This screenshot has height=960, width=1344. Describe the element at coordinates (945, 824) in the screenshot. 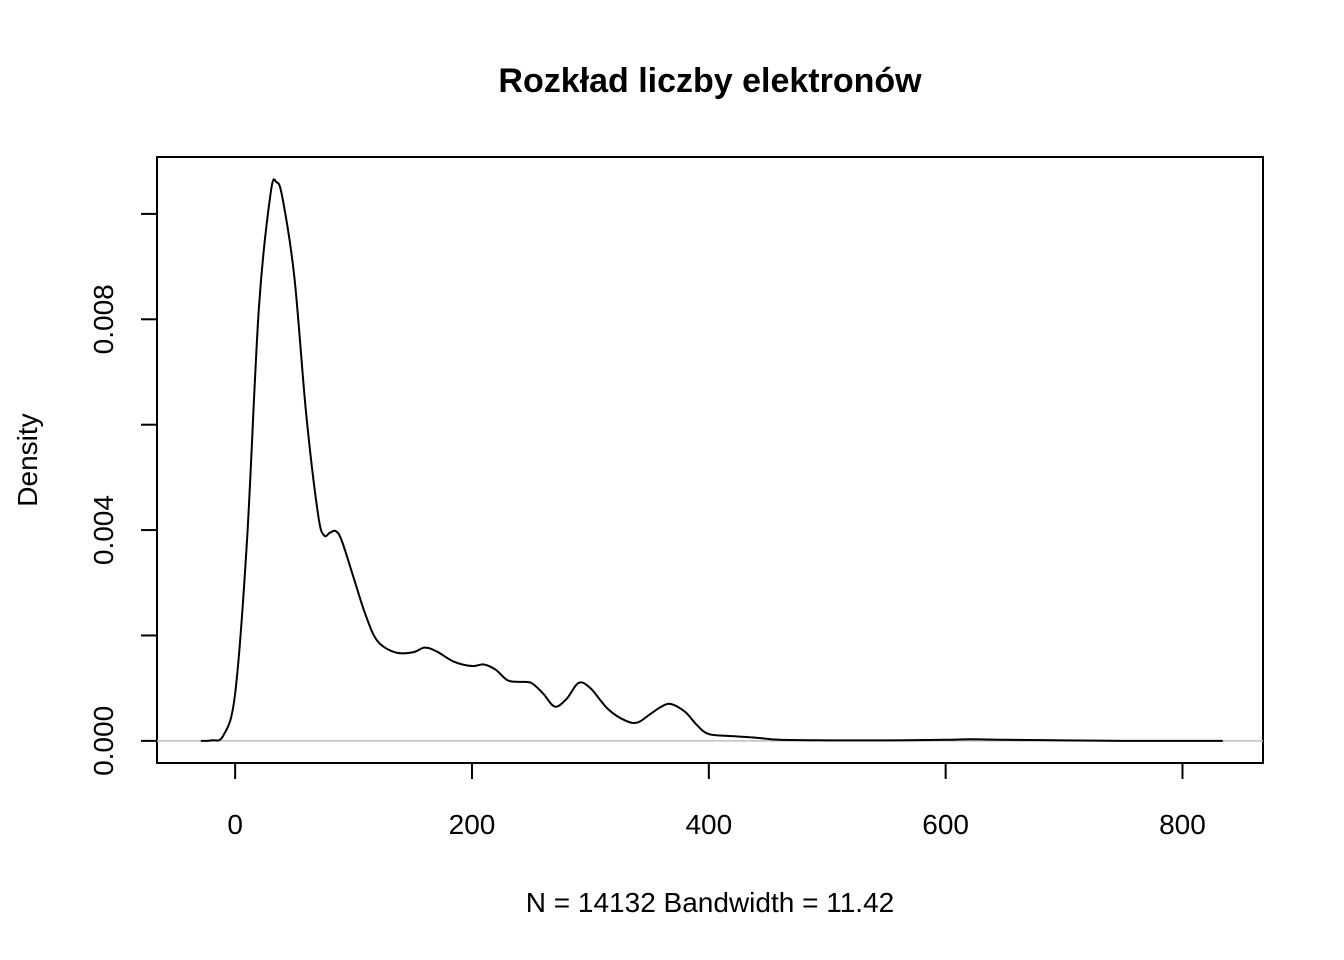

I see `x-tick-label: 600` at that location.